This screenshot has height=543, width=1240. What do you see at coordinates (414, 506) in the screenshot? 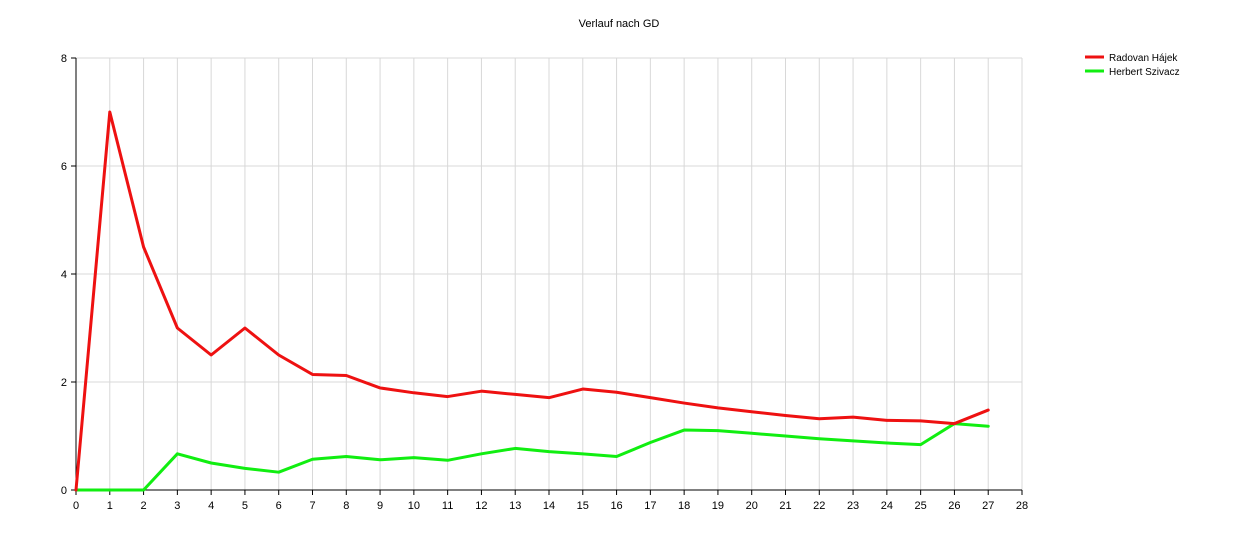
I see `x-tick-label: 10` at bounding box center [414, 506].